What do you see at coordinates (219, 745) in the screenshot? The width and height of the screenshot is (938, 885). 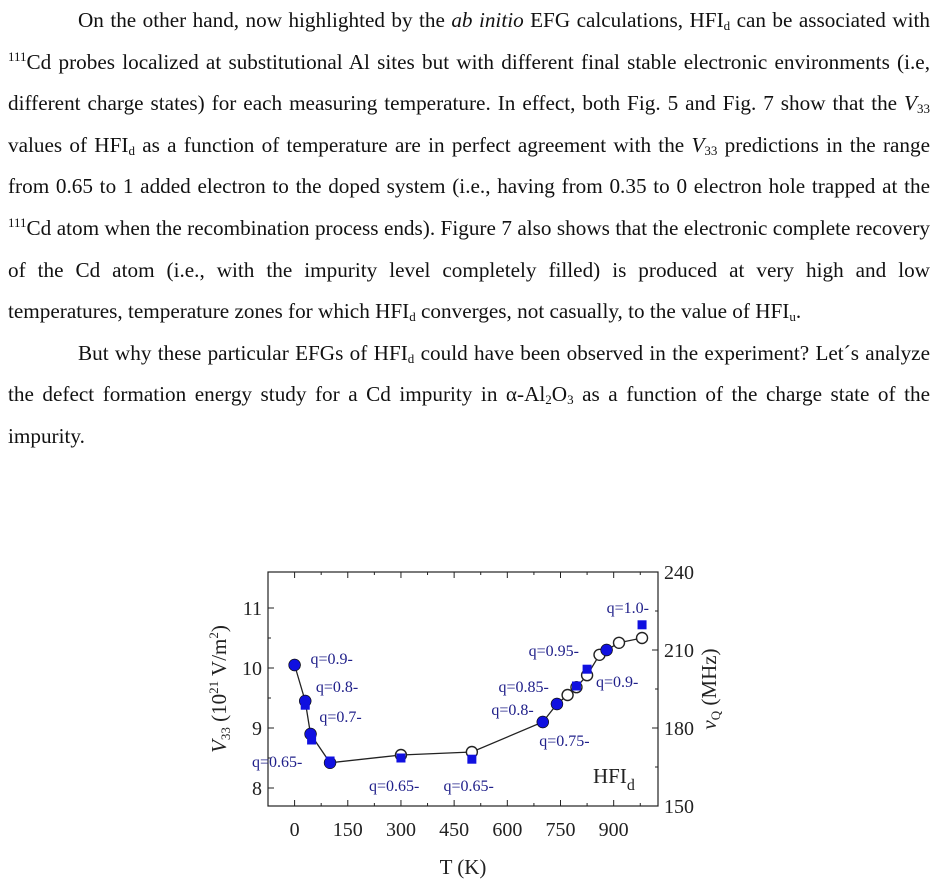 I see `y-left-label-part: V` at bounding box center [219, 745].